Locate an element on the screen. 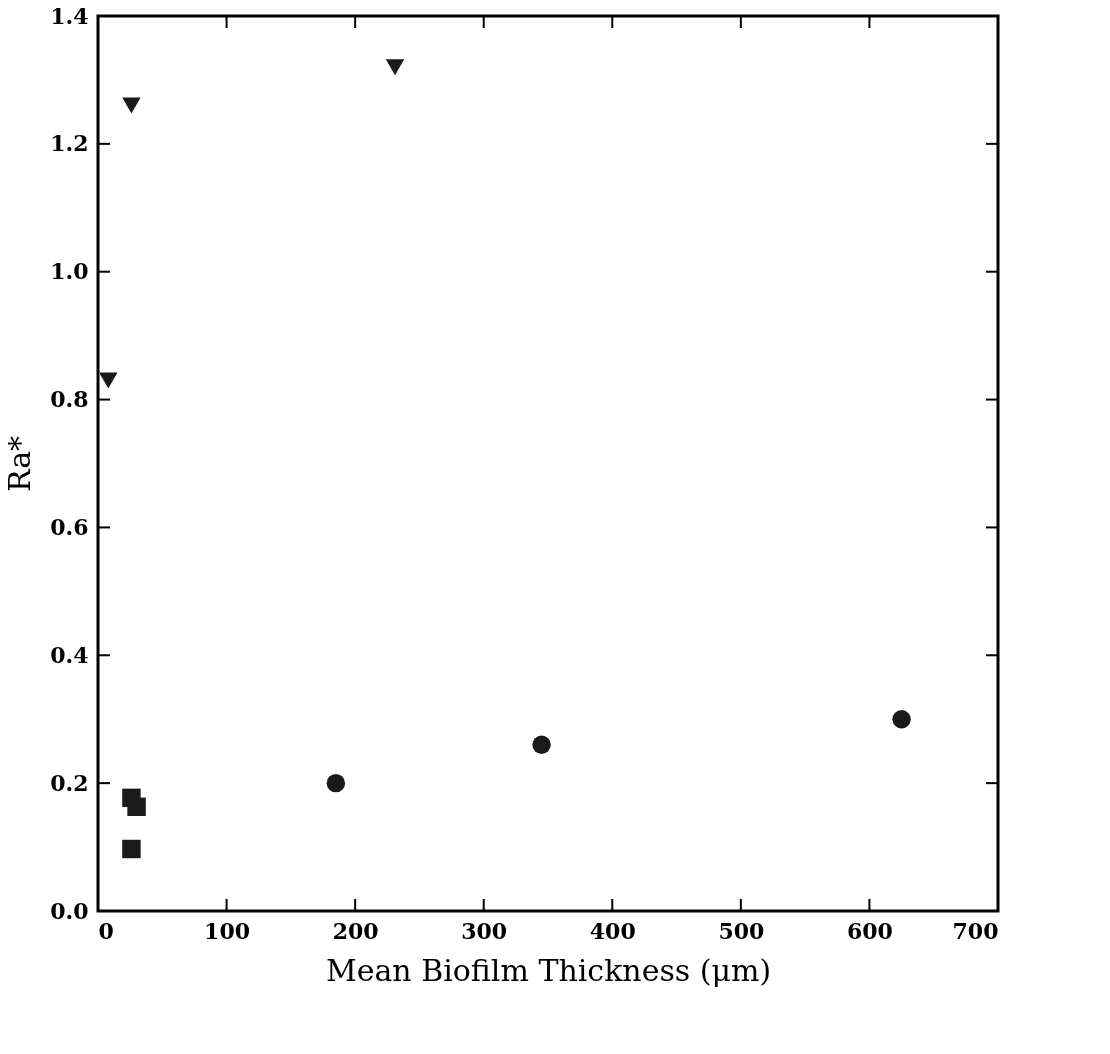 The width and height of the screenshot is (1110, 1054). y-tick-label: 0.4 is located at coordinates (69, 654).